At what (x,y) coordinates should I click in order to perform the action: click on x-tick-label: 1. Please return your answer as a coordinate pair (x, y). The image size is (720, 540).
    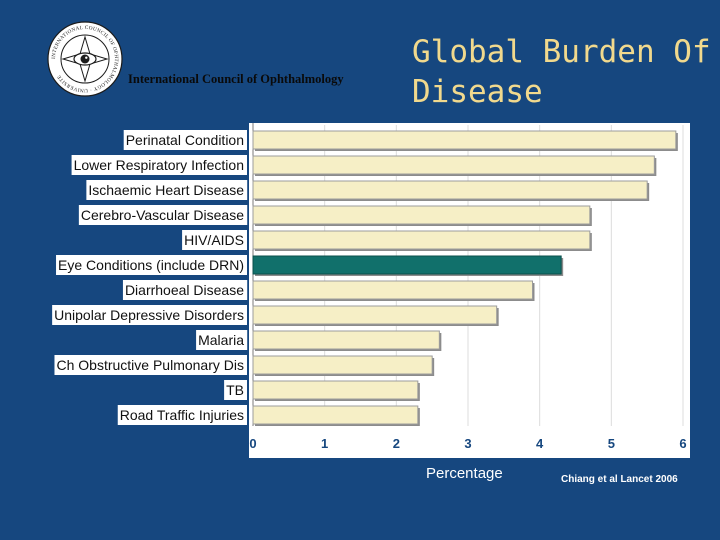
    Looking at the image, I should click on (324, 443).